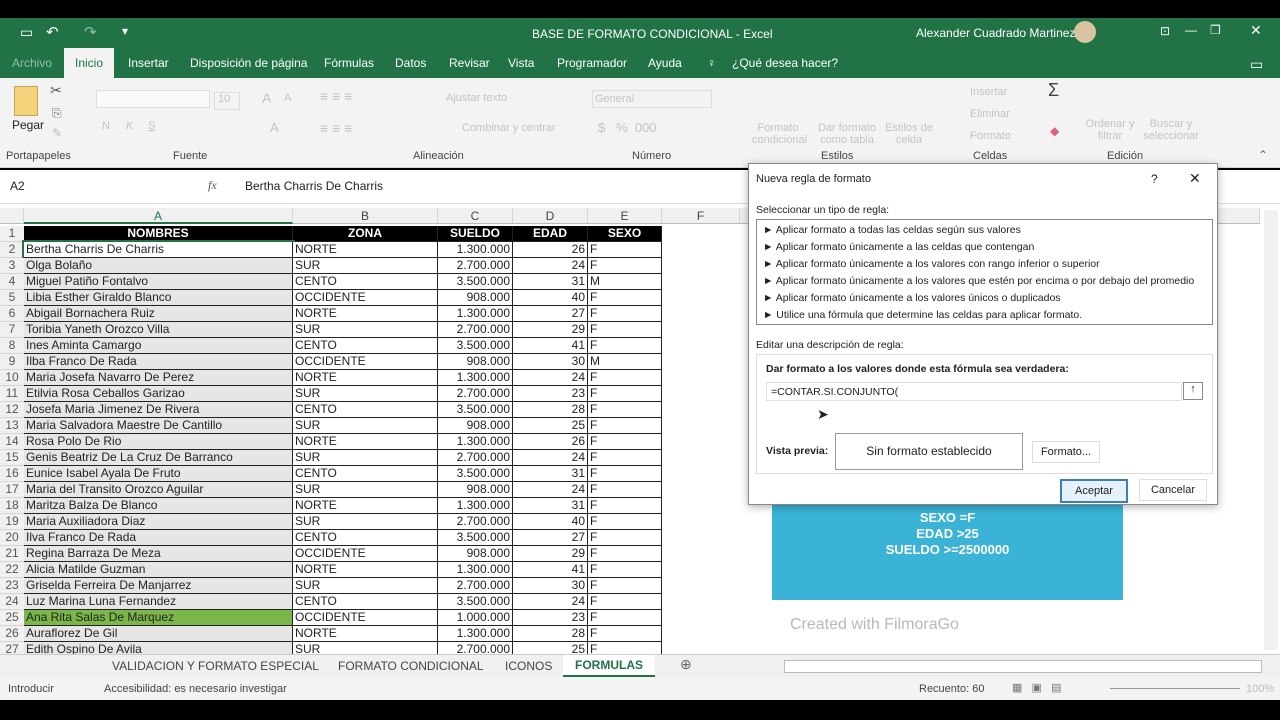 The height and width of the screenshot is (720, 1280). Describe the element at coordinates (158, 490) in the screenshot. I see `table-cell: Maria del Transito Orozco Aguilar` at that location.